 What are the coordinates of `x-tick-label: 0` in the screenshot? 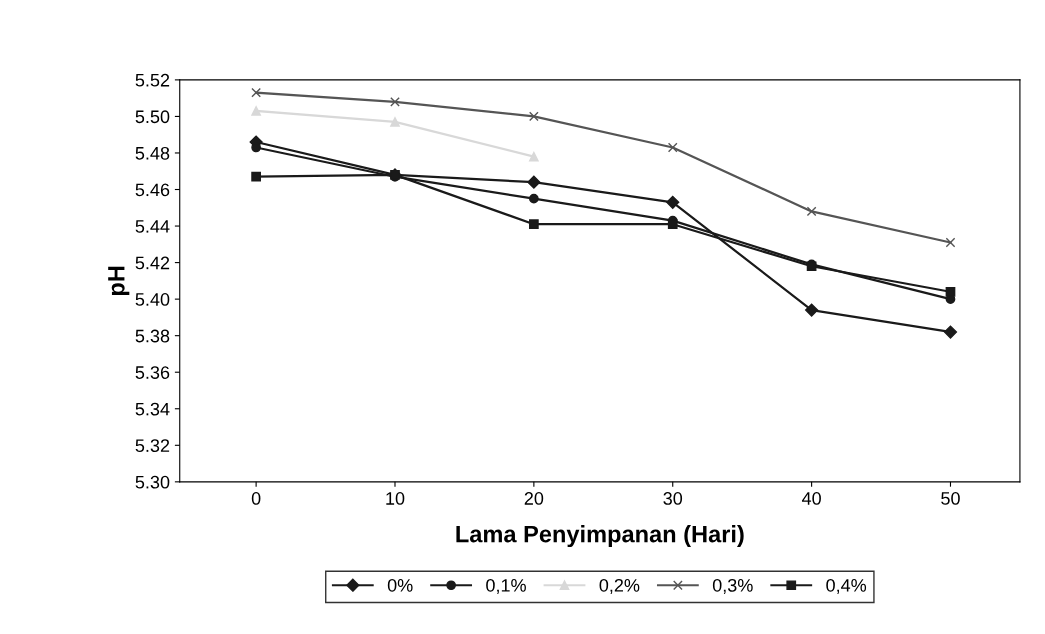 It's located at (256, 498).